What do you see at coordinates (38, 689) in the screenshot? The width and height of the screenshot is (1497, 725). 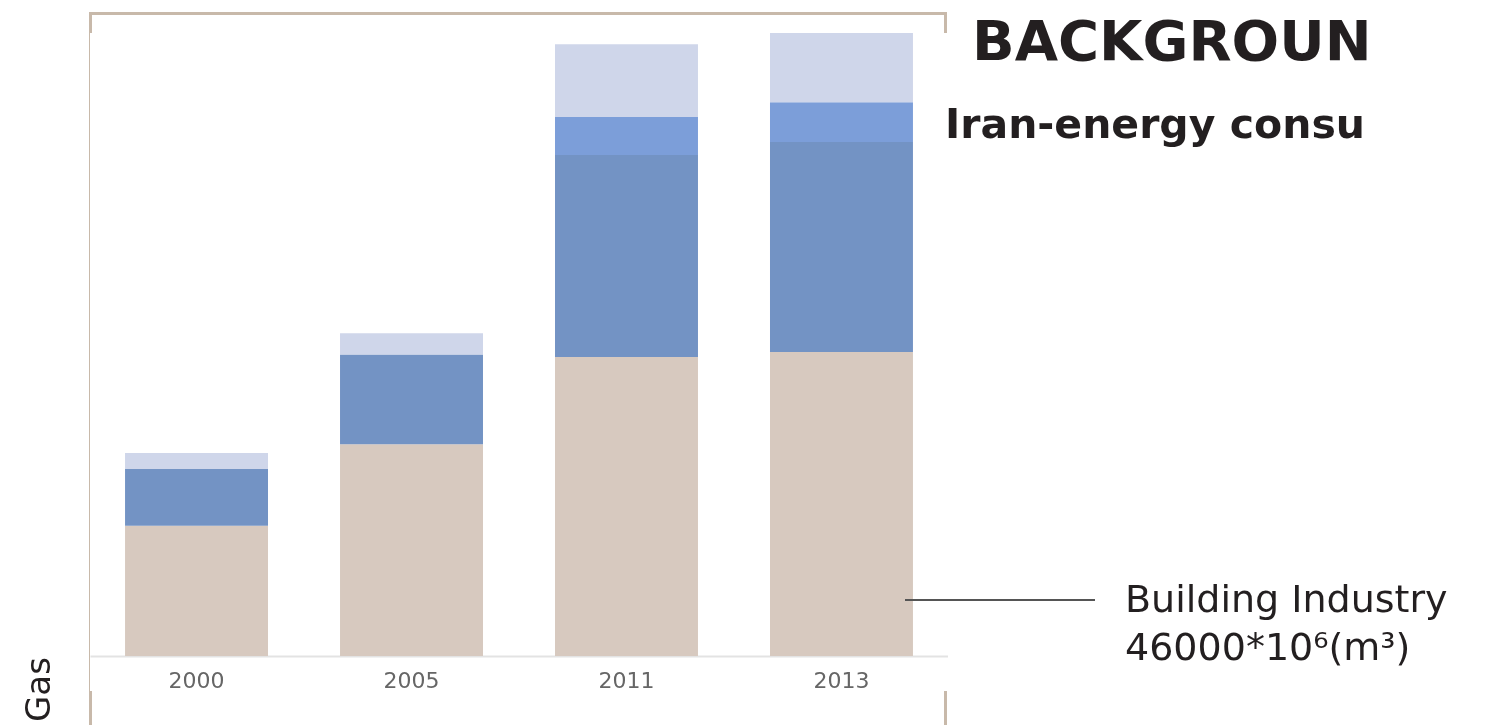 I see `y-axis-title: Gas` at bounding box center [38, 689].